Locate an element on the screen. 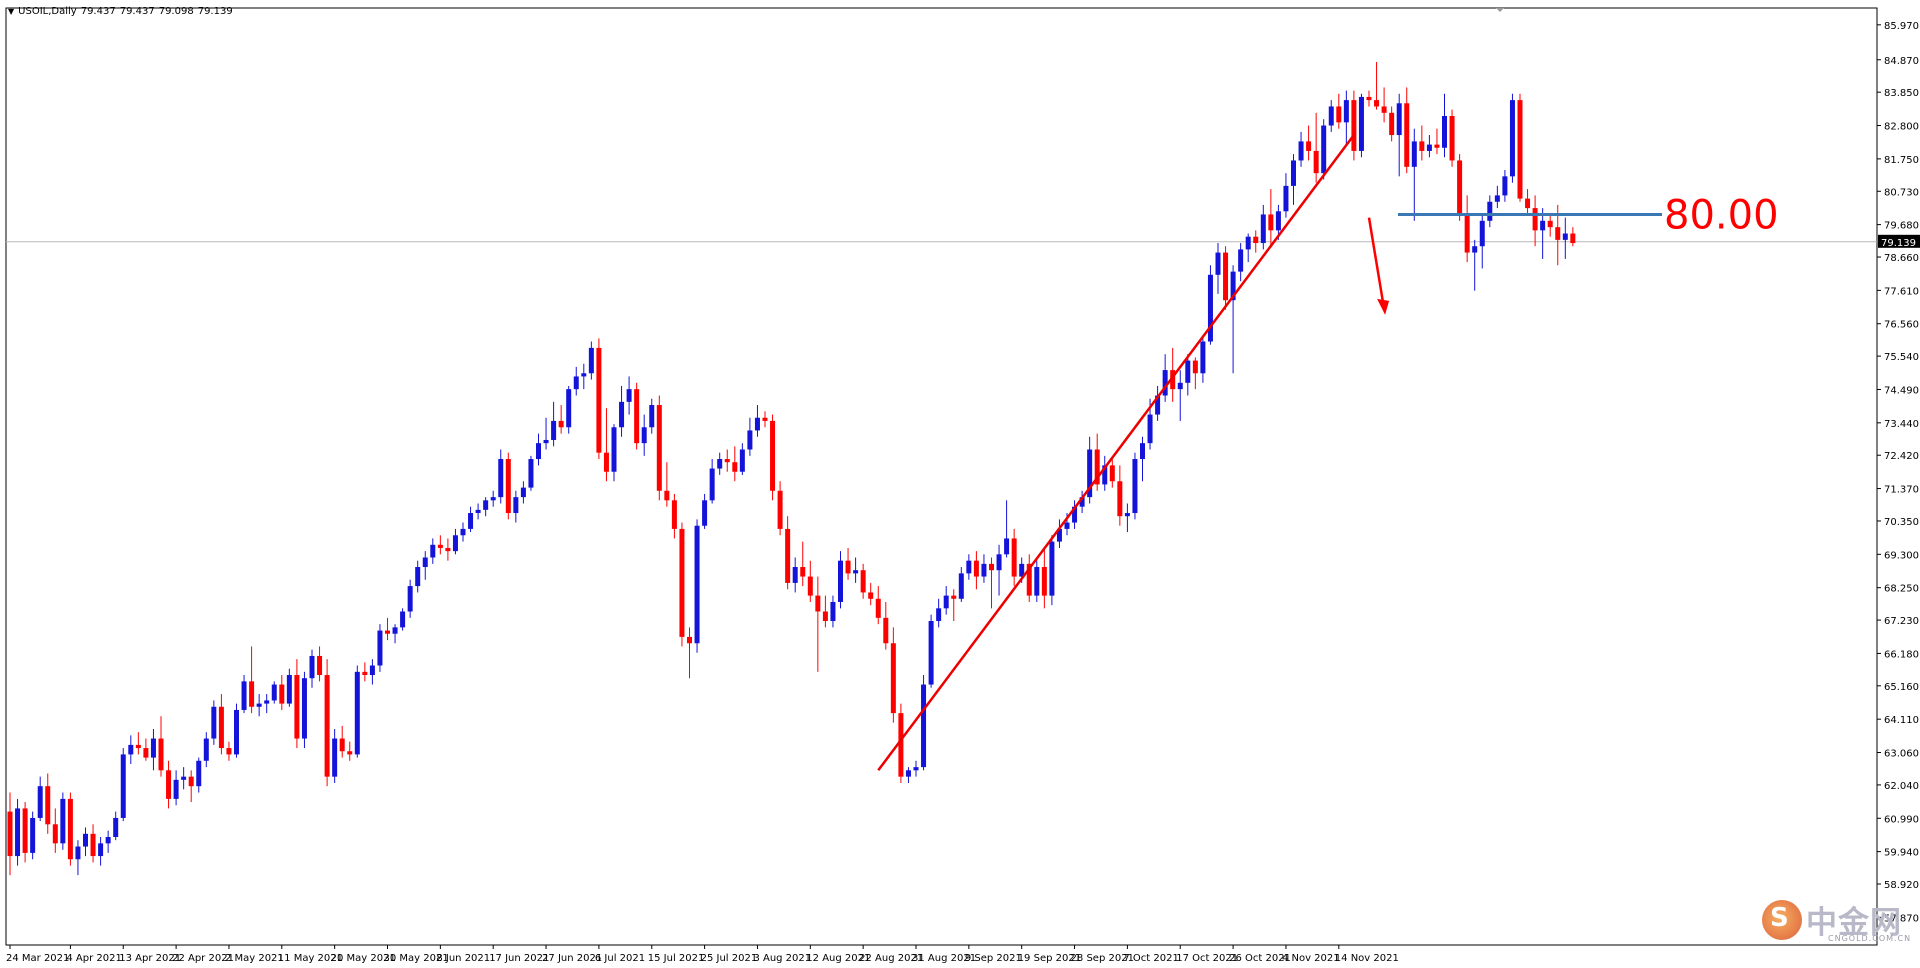 The image size is (1920, 968). y-tick-label: 81.750 is located at coordinates (1901, 160).